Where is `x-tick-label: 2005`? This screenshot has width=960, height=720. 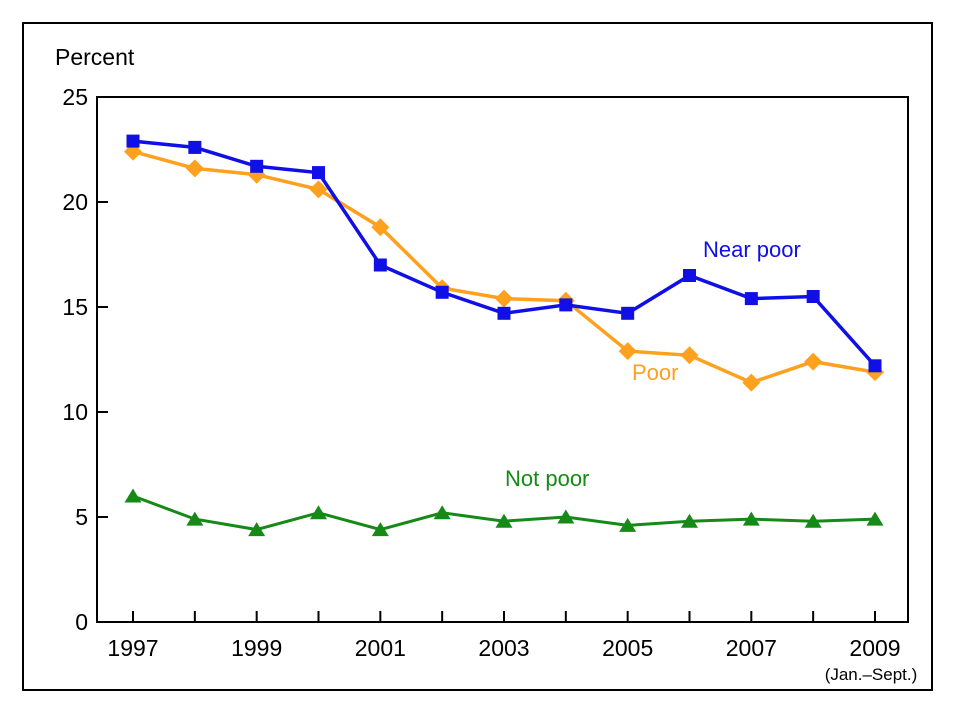
x-tick-label: 2005 is located at coordinates (627, 648).